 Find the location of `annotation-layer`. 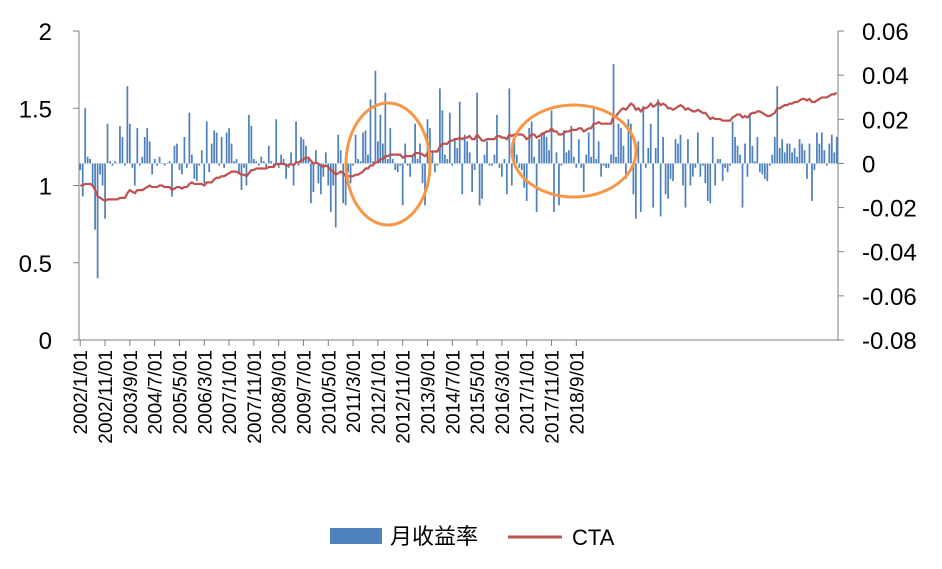

annotation-layer is located at coordinates (491, 164).